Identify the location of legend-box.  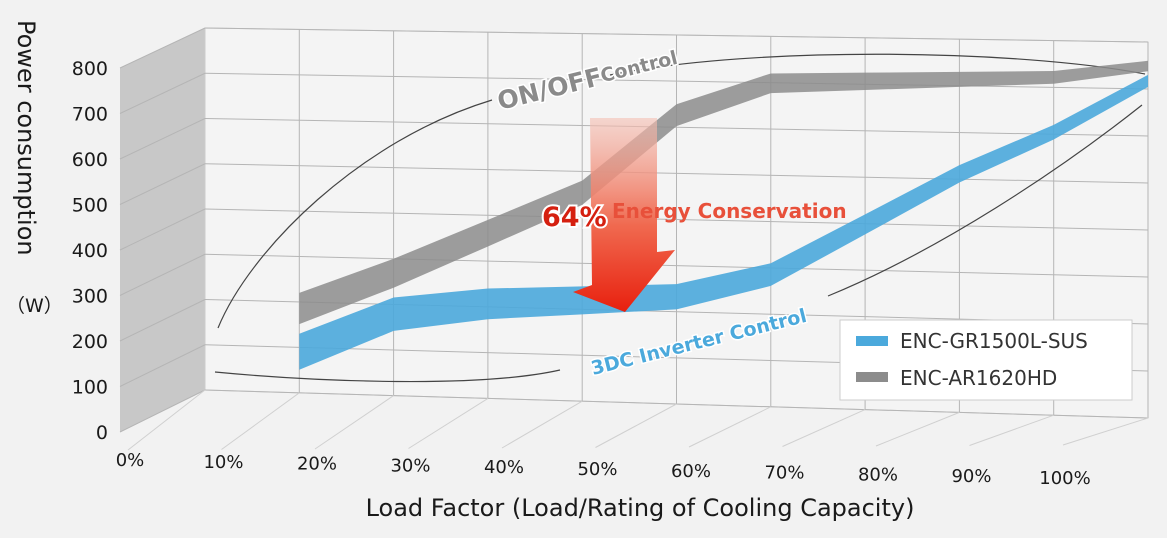
(986, 360).